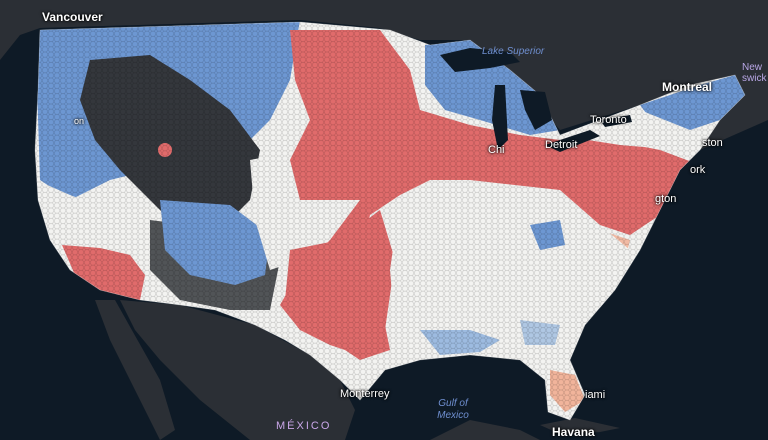 The image size is (768, 440). Describe the element at coordinates (485, 430) in the screenshot. I see `yucatan-land` at that location.